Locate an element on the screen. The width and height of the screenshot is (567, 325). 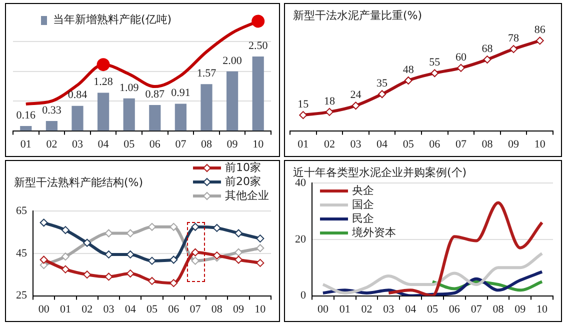
data-label: 1.09 is located at coordinates (129, 88).